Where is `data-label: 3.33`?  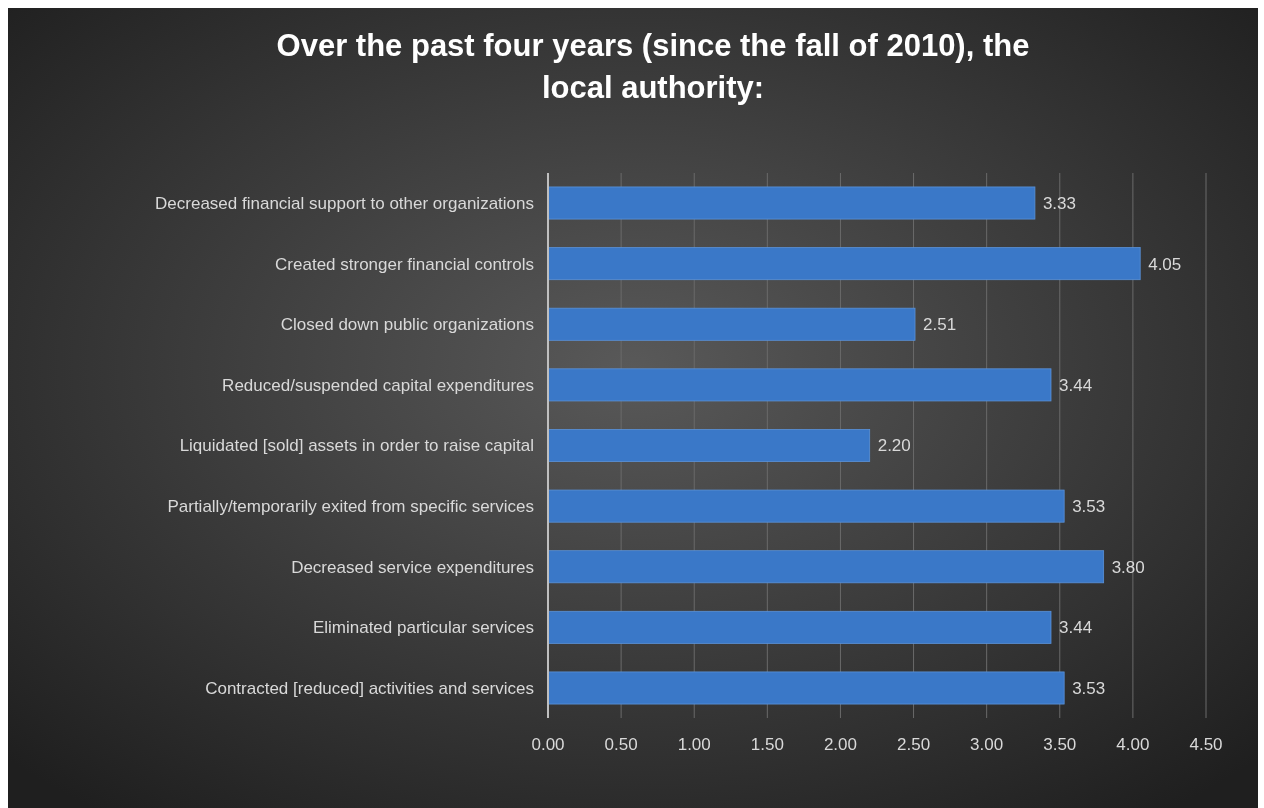 data-label: 3.33 is located at coordinates (1059, 203).